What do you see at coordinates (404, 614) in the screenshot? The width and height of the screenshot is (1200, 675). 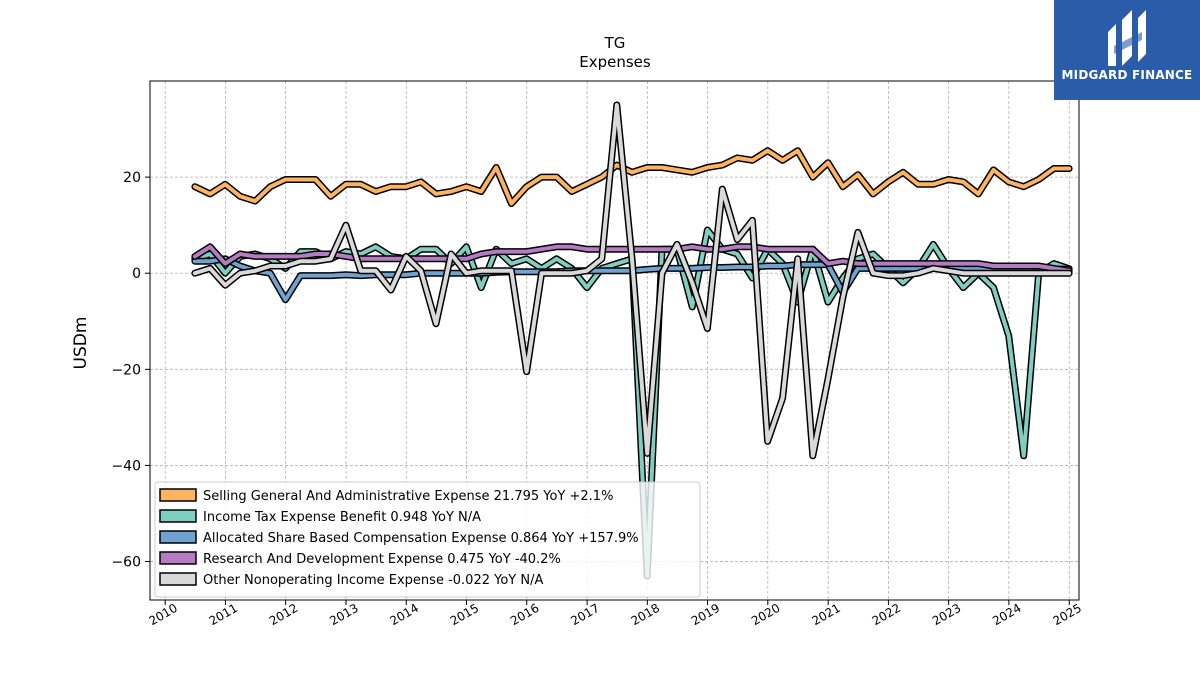 I see `x-tick-label: 2014` at bounding box center [404, 614].